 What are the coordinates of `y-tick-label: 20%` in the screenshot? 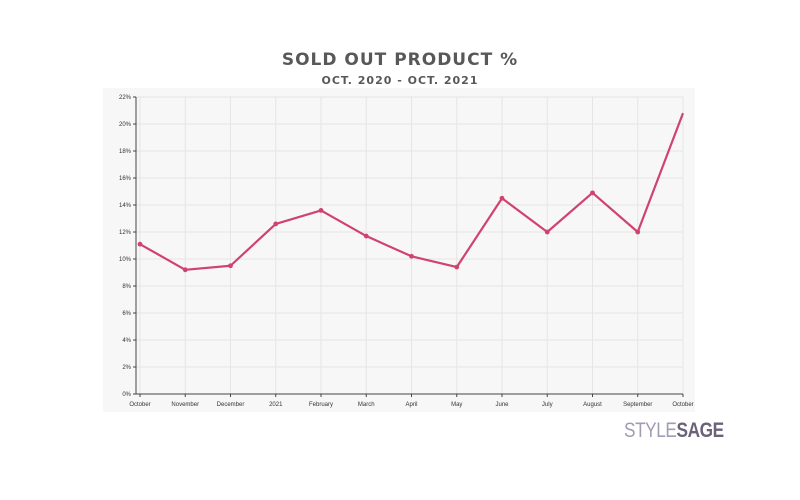 It's located at (125, 125).